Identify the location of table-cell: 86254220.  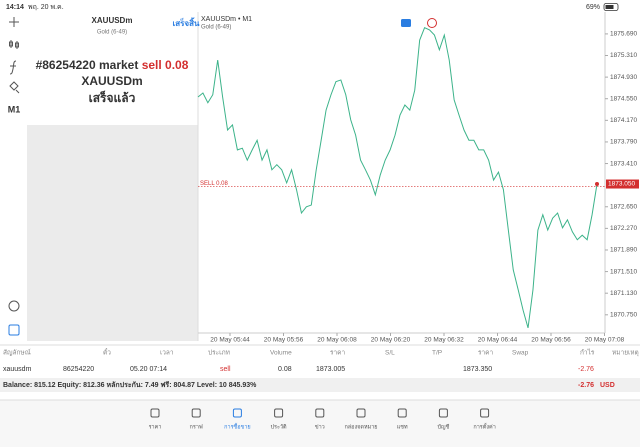
(78, 369).